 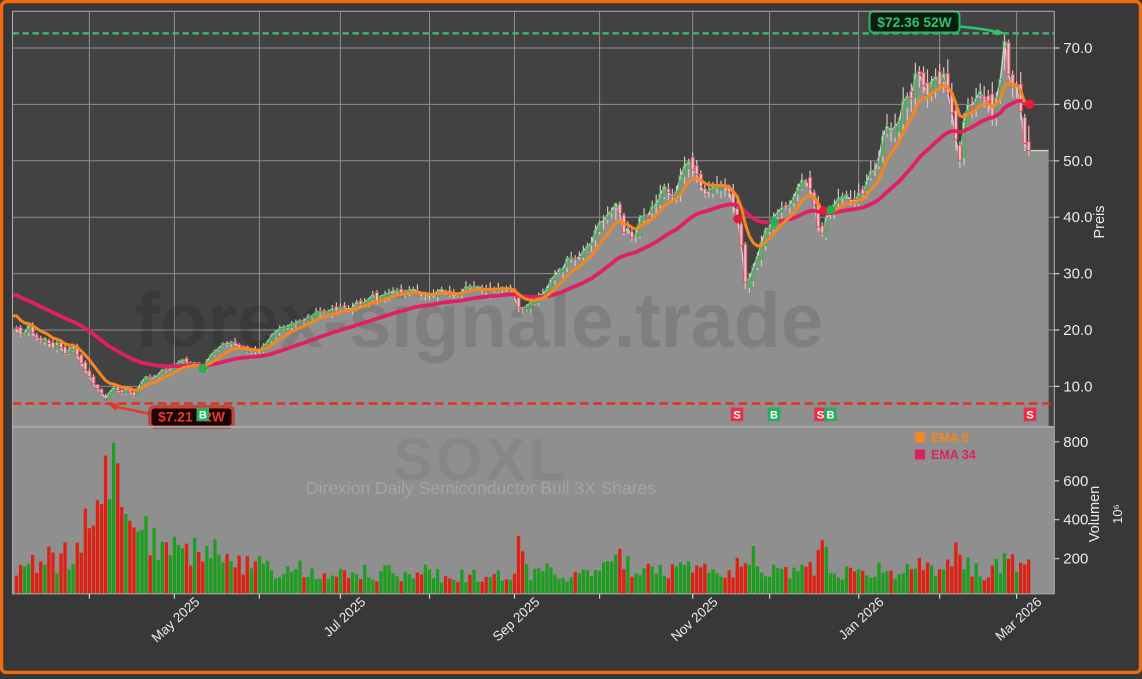 What do you see at coordinates (953, 455) in the screenshot?
I see `svg-text: EMA 34` at bounding box center [953, 455].